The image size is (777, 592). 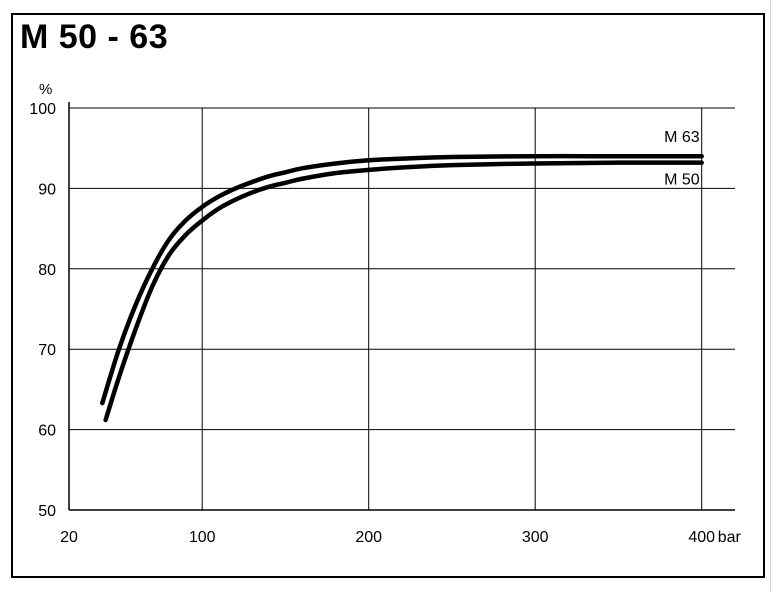 What do you see at coordinates (682, 158) in the screenshot?
I see `series-labels: M 63 M 50` at bounding box center [682, 158].